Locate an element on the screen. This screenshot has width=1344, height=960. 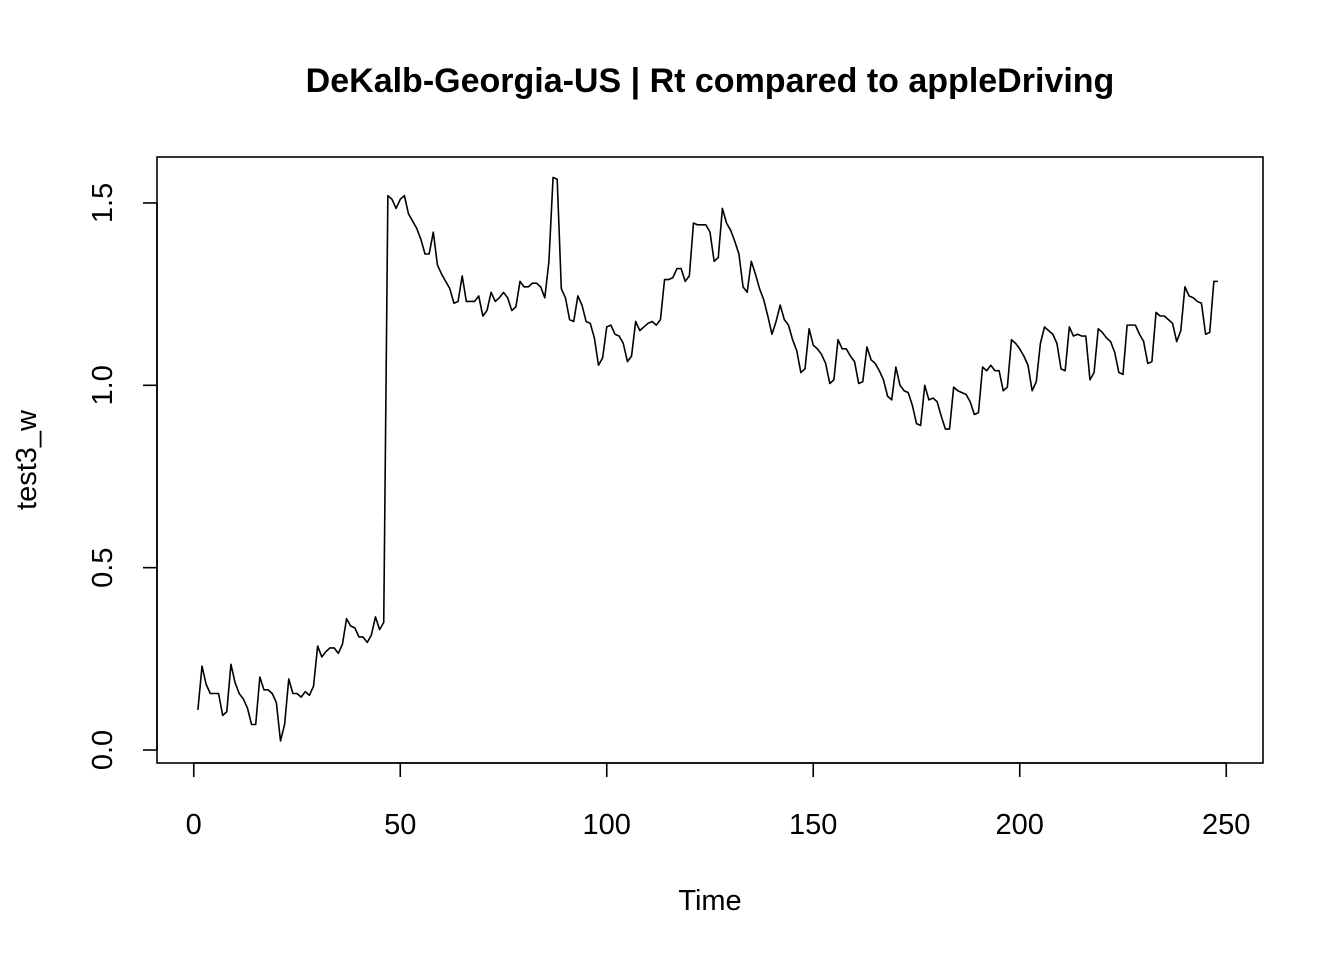
x-tick-label: 50 is located at coordinates (400, 825).